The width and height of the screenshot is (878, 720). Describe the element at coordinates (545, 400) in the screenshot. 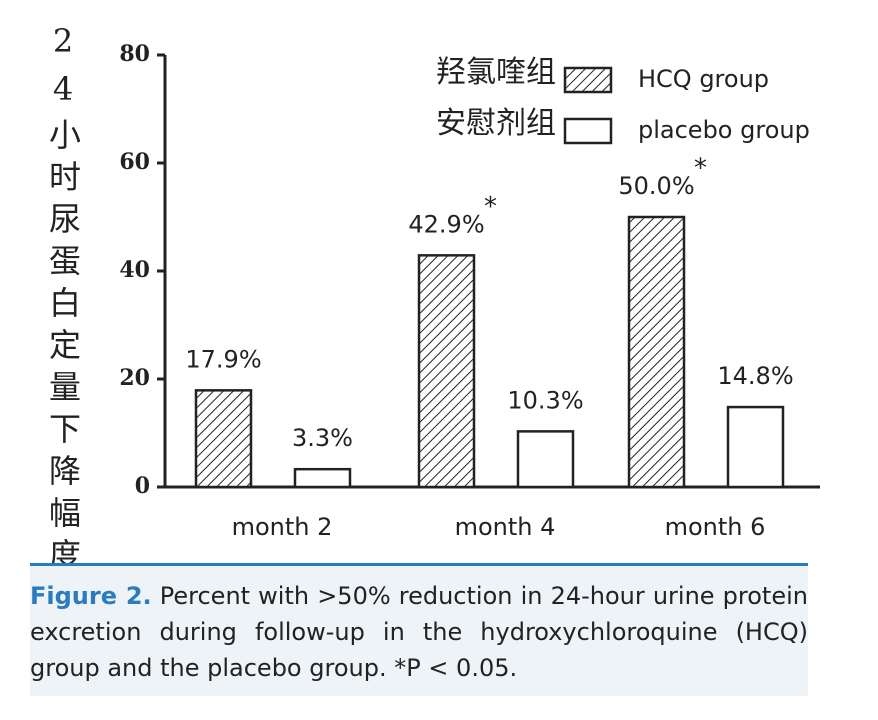

I see `value-label: 10.3%` at that location.